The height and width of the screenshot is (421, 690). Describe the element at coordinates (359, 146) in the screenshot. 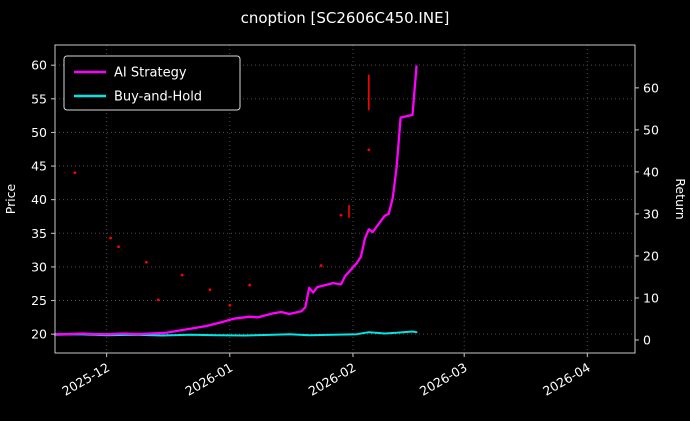

I see `signal-segments` at that location.